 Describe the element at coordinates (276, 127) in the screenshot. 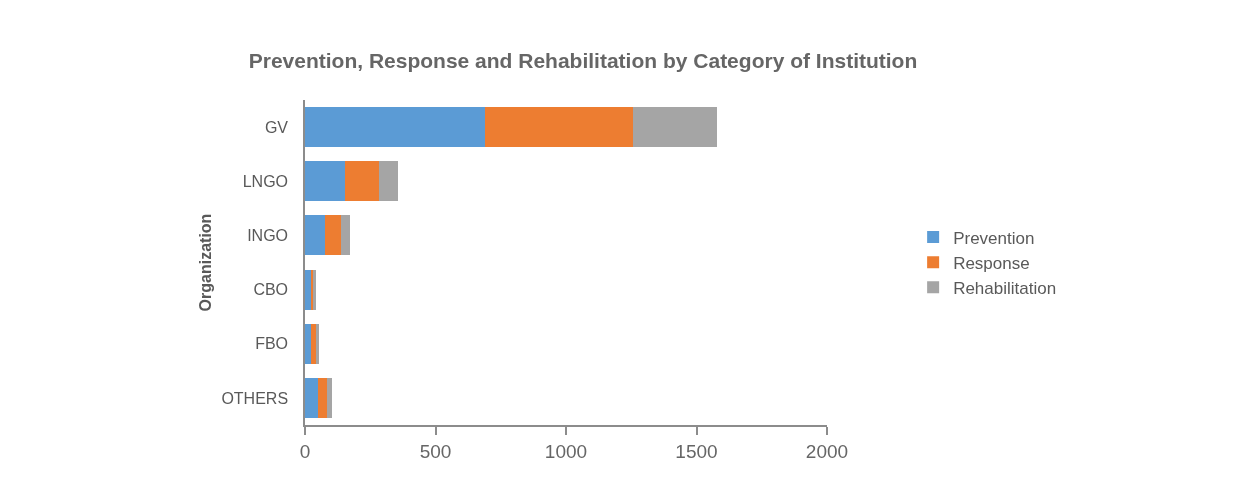

I see `y-tick-label: GV` at that location.